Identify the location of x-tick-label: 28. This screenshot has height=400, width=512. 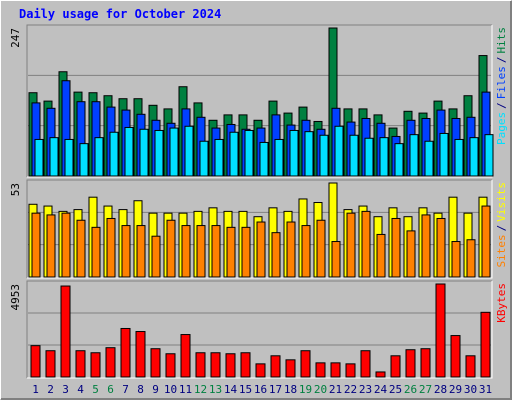
(440, 389).